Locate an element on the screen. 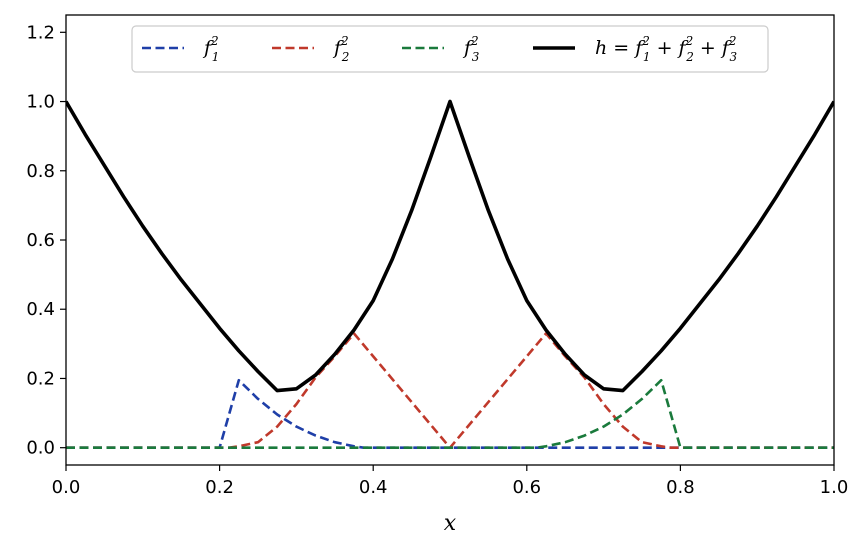 The image size is (867, 553). y-axis: 0.0 0.2 0.4 0.6 0.8 1.0 1.2 is located at coordinates (46, 240).